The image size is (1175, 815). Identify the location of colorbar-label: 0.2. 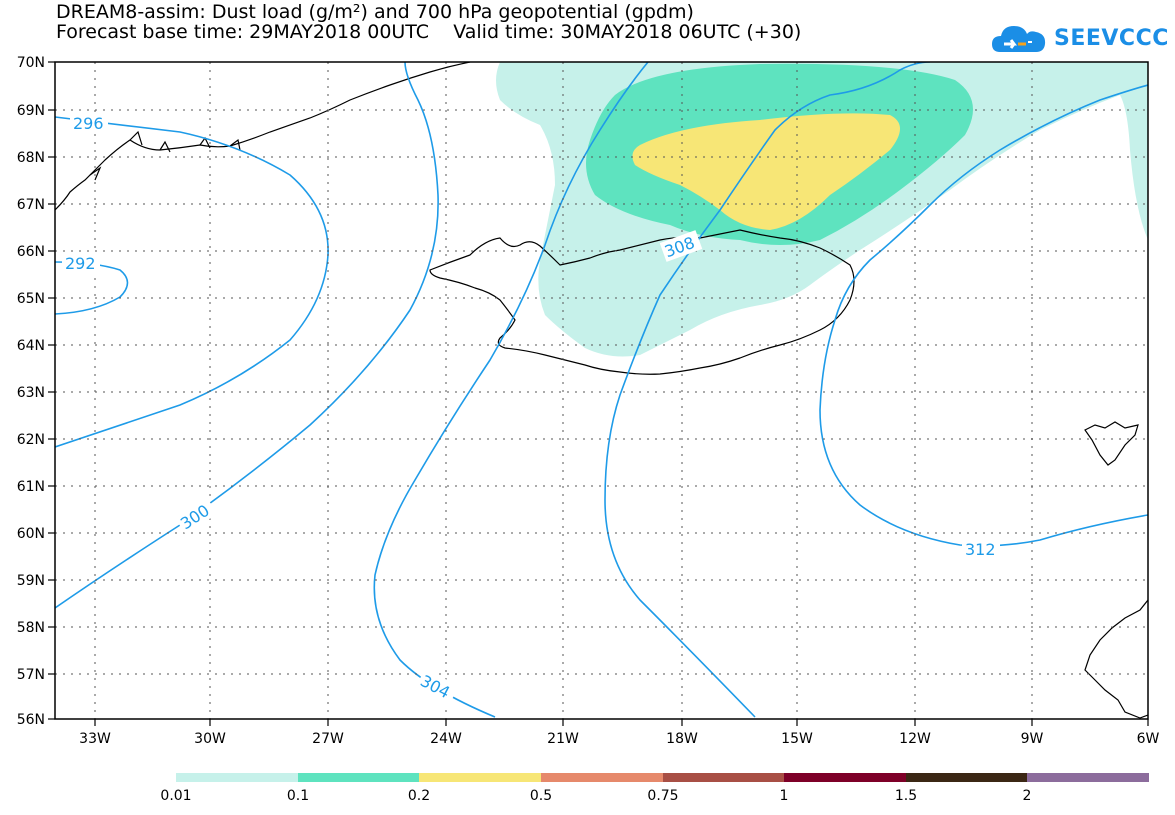
(419, 796).